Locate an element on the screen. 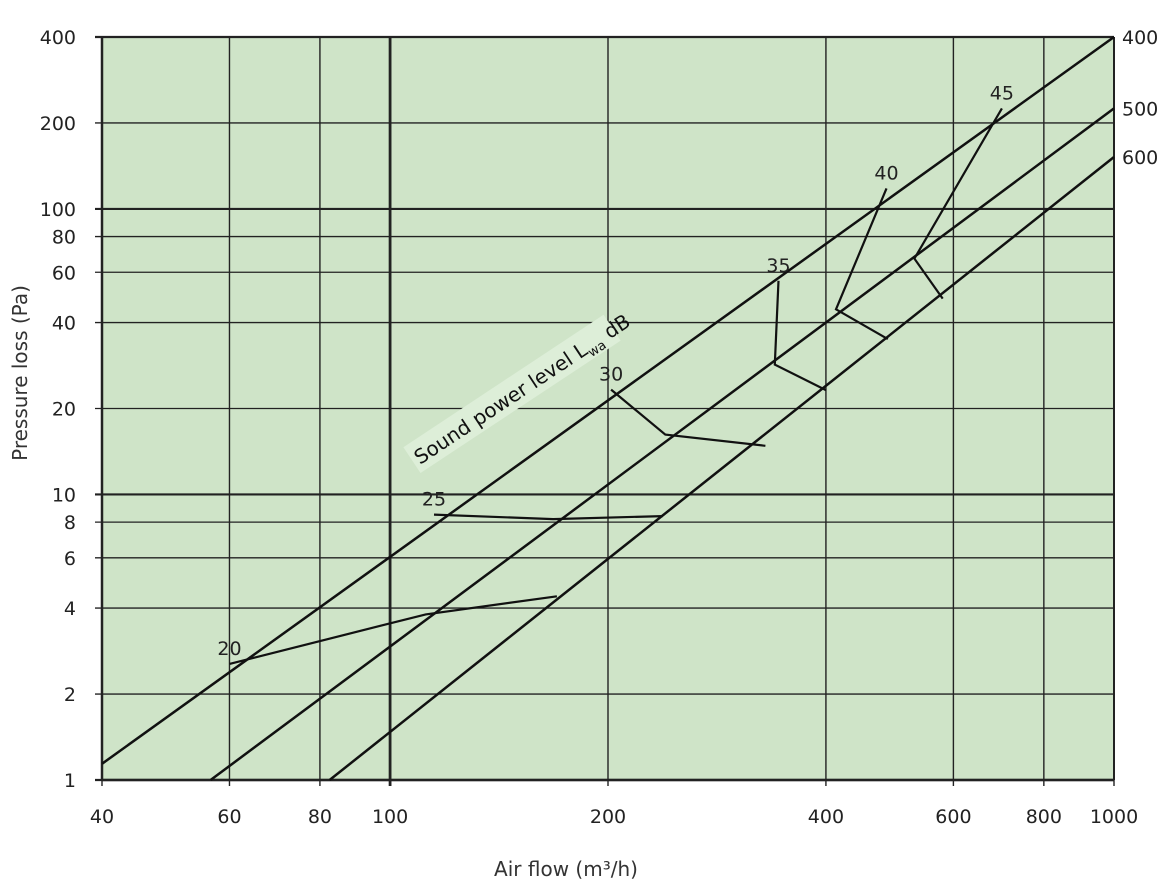 The image size is (1165, 887). y-tick-label-2: 2 is located at coordinates (70, 695).